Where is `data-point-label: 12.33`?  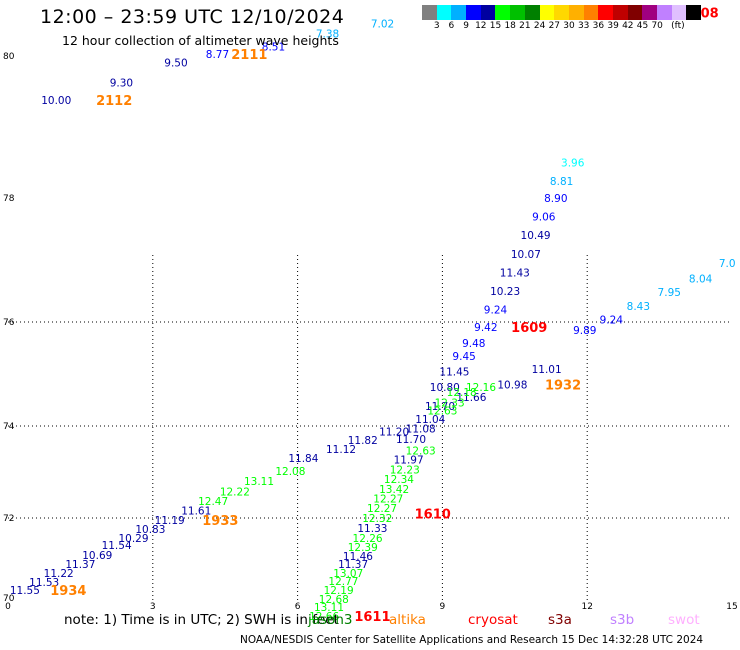
data-point-label: 12.33 is located at coordinates (450, 404).